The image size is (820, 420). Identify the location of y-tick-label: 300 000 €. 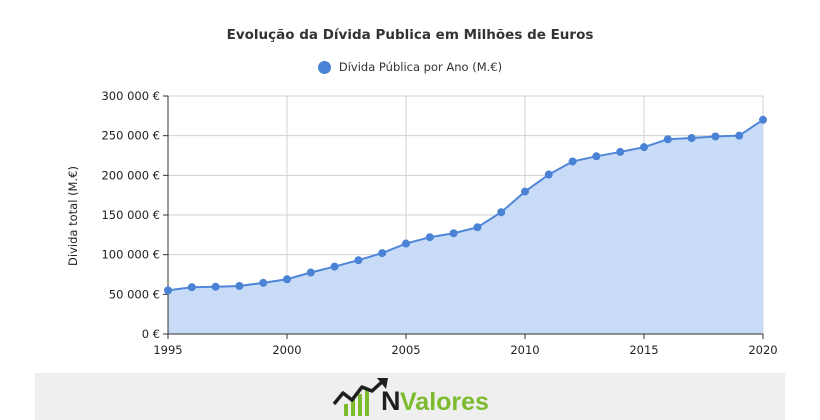
(130, 96).